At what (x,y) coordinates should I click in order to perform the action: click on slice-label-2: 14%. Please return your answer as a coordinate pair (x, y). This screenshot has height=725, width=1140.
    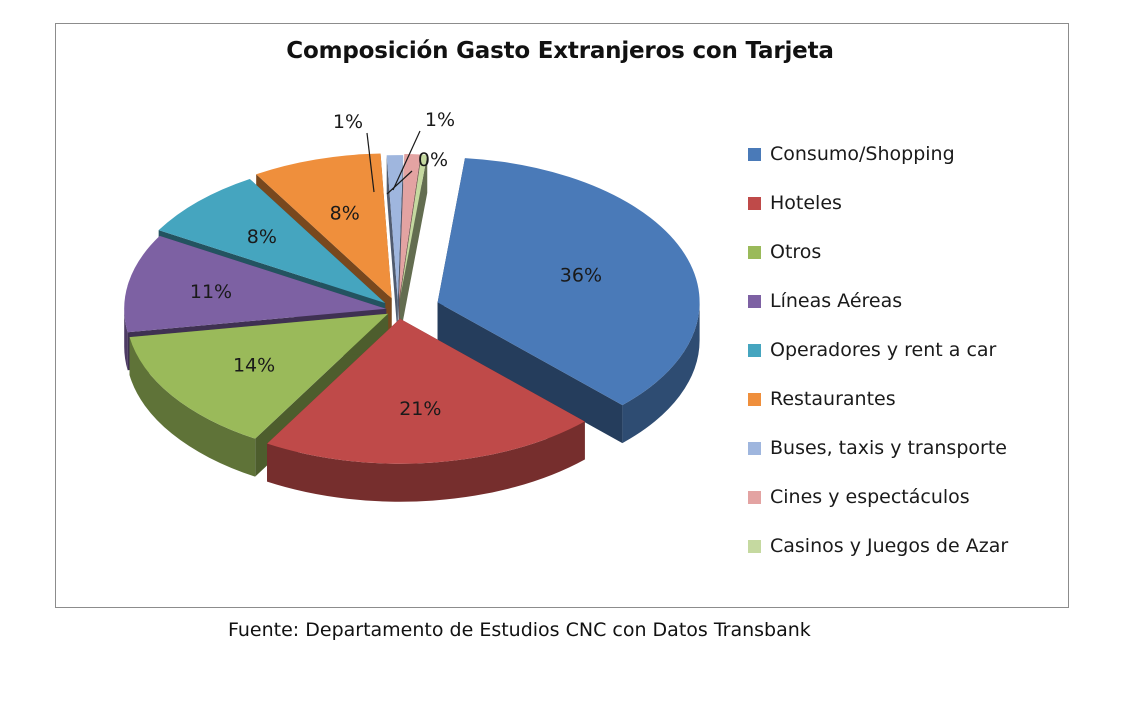
    Looking at the image, I should click on (254, 366).